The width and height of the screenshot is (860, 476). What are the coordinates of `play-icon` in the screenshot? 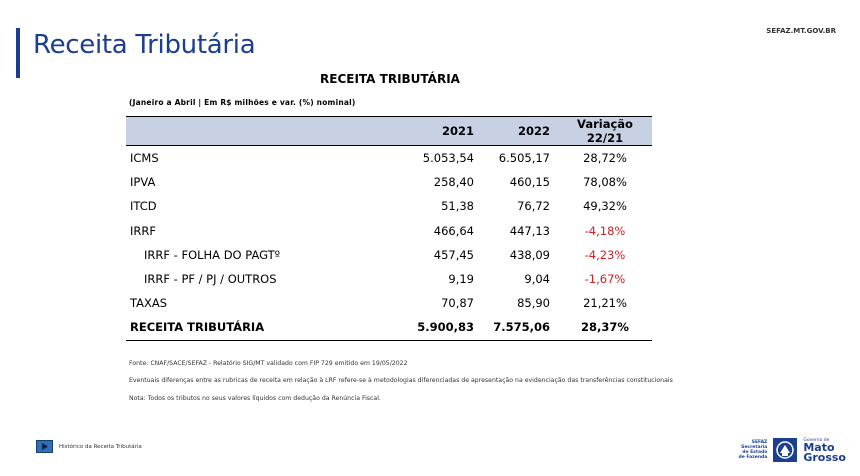 It's located at (44, 446).